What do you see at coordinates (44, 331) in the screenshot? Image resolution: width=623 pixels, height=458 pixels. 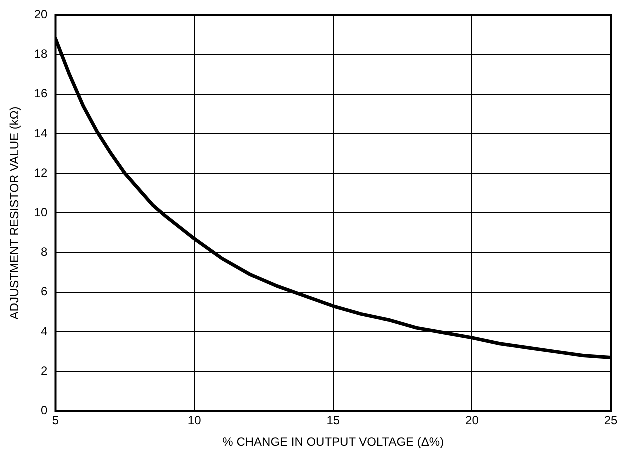 I see `y-tick-label: 4` at bounding box center [44, 331].